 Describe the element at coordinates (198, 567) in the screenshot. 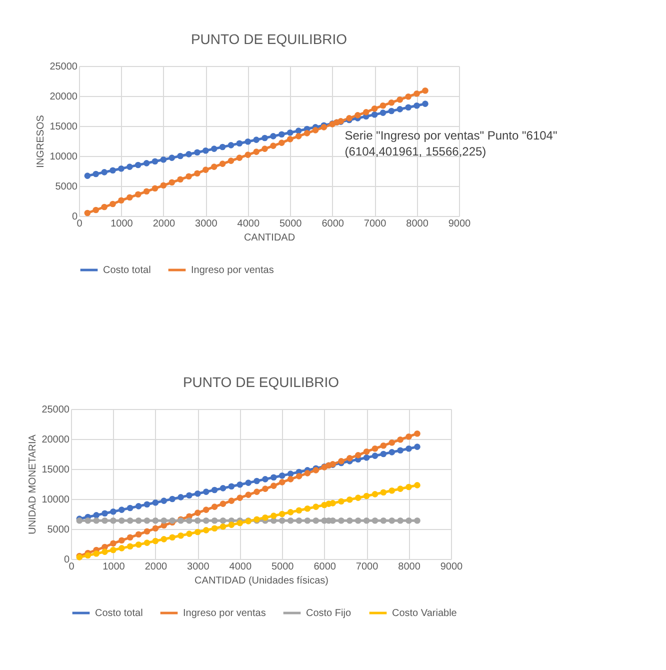

I see `x-tick-label: 3000` at that location.